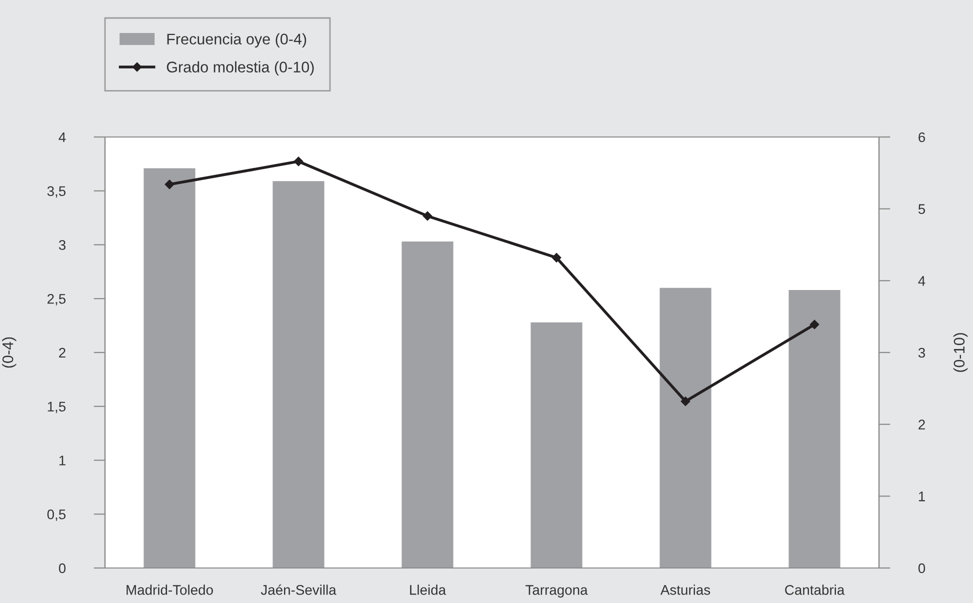  I want to click on y-tick-label: 2, so click(62, 353).